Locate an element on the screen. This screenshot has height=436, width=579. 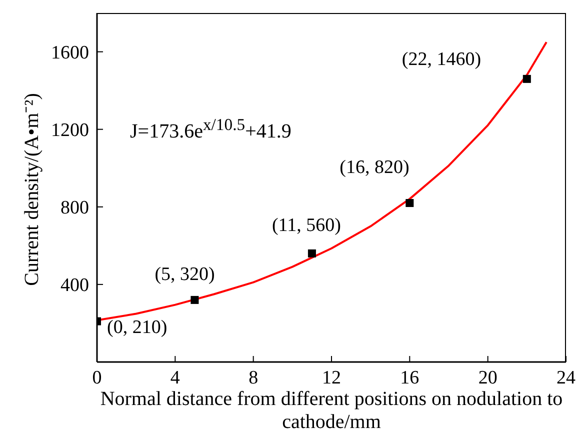
x-tick-label: 16 is located at coordinates (410, 377).